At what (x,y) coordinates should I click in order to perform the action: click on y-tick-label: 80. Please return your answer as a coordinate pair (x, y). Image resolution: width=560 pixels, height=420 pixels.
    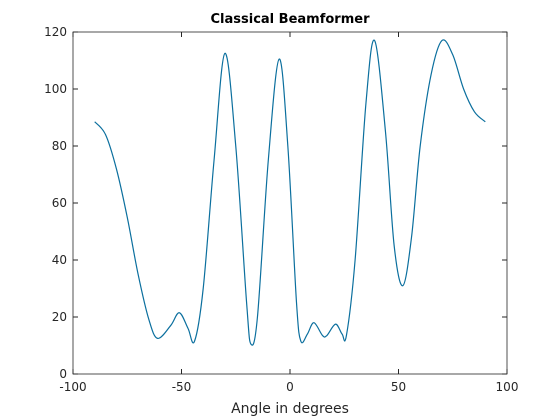
    Looking at the image, I should click on (59, 146).